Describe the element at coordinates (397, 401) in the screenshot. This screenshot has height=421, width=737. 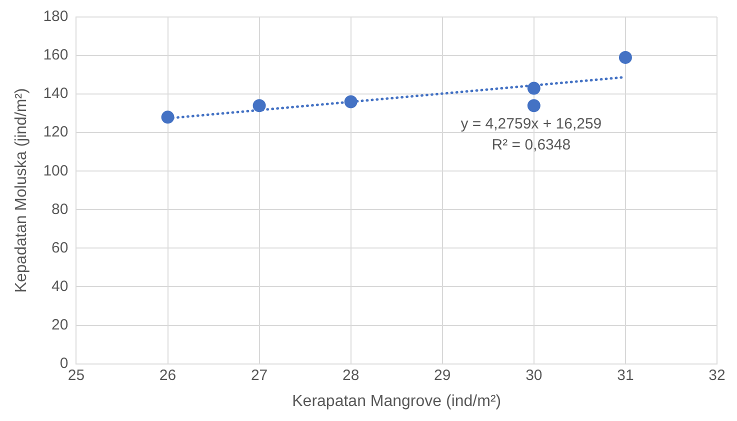
I see `x-axis-title: Kerapatan Mangrove (ind/m²)` at that location.